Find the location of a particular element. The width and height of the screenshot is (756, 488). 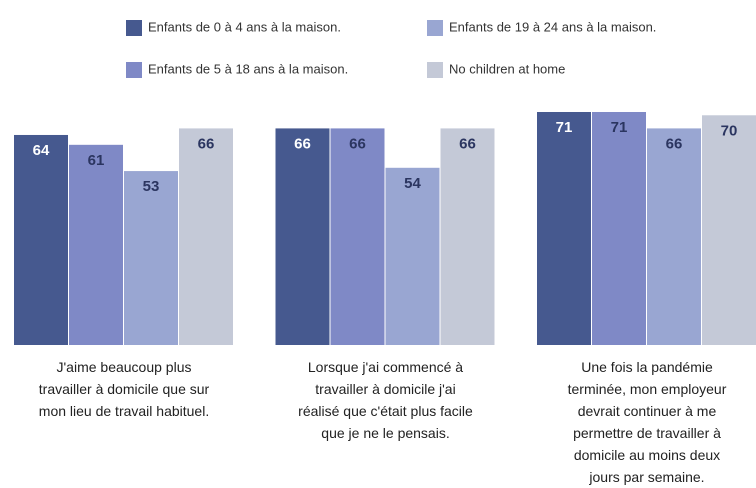

legend-label: Enfants de 5 à 18 ans à la maison. is located at coordinates (248, 68).